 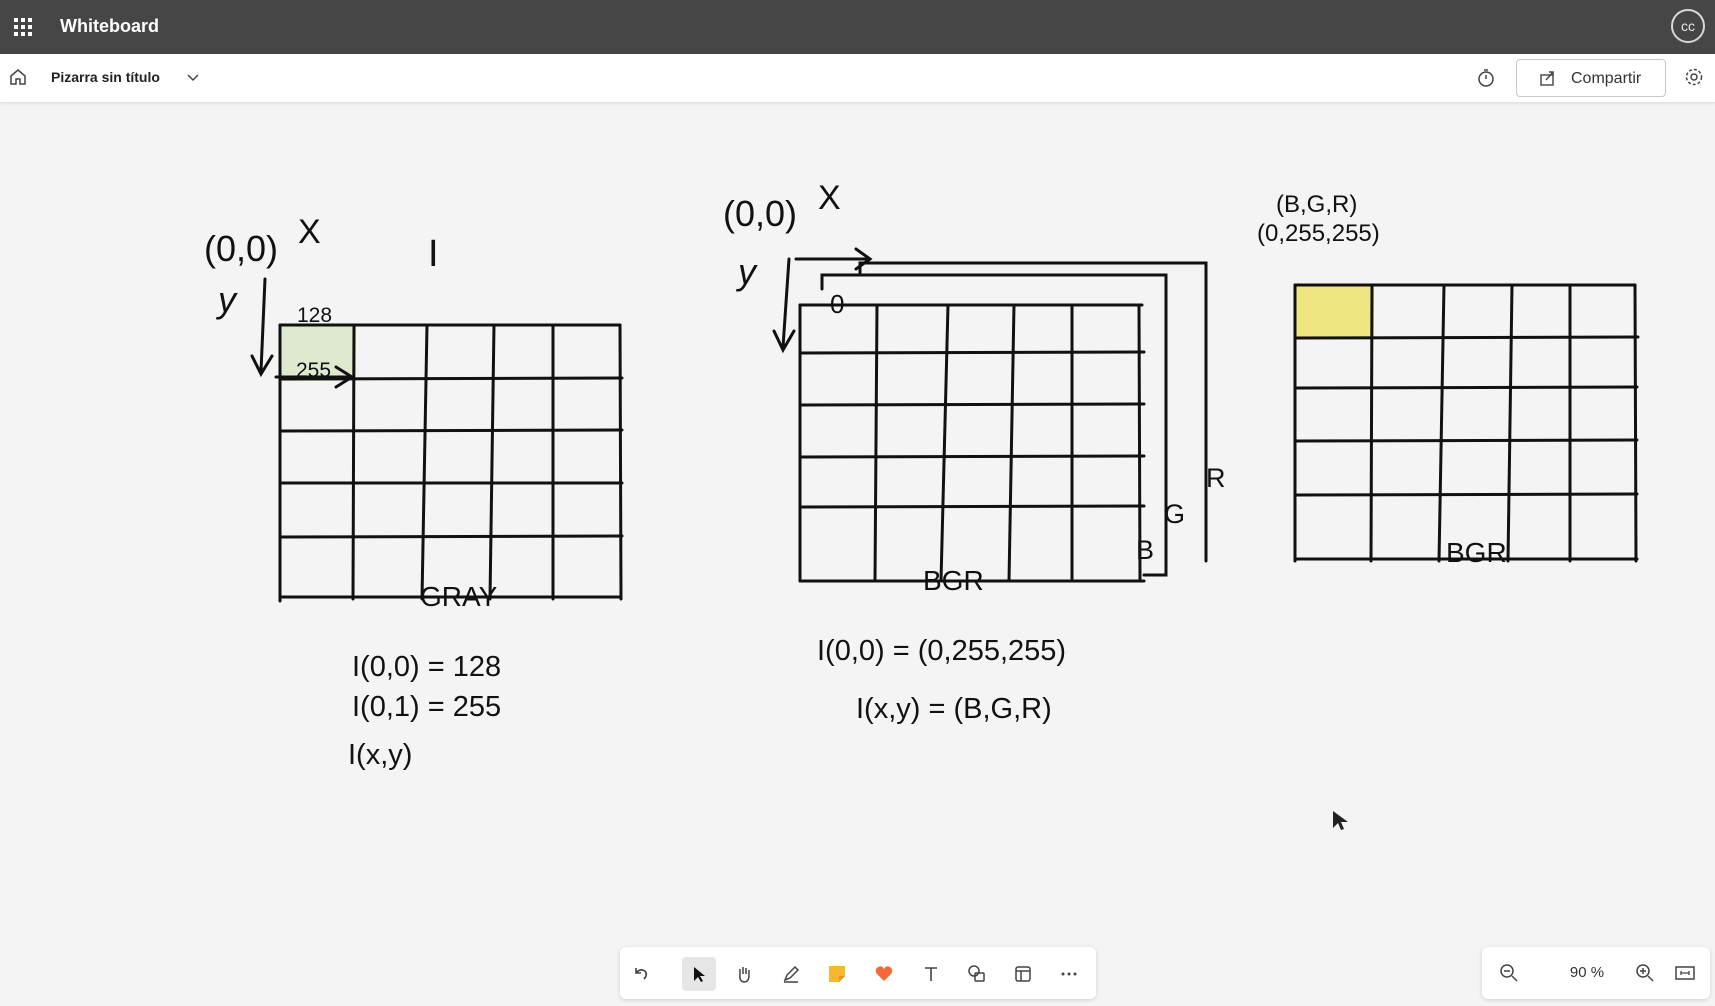 What do you see at coordinates (953, 580) in the screenshot?
I see `bgr-caption: BGR` at bounding box center [953, 580].